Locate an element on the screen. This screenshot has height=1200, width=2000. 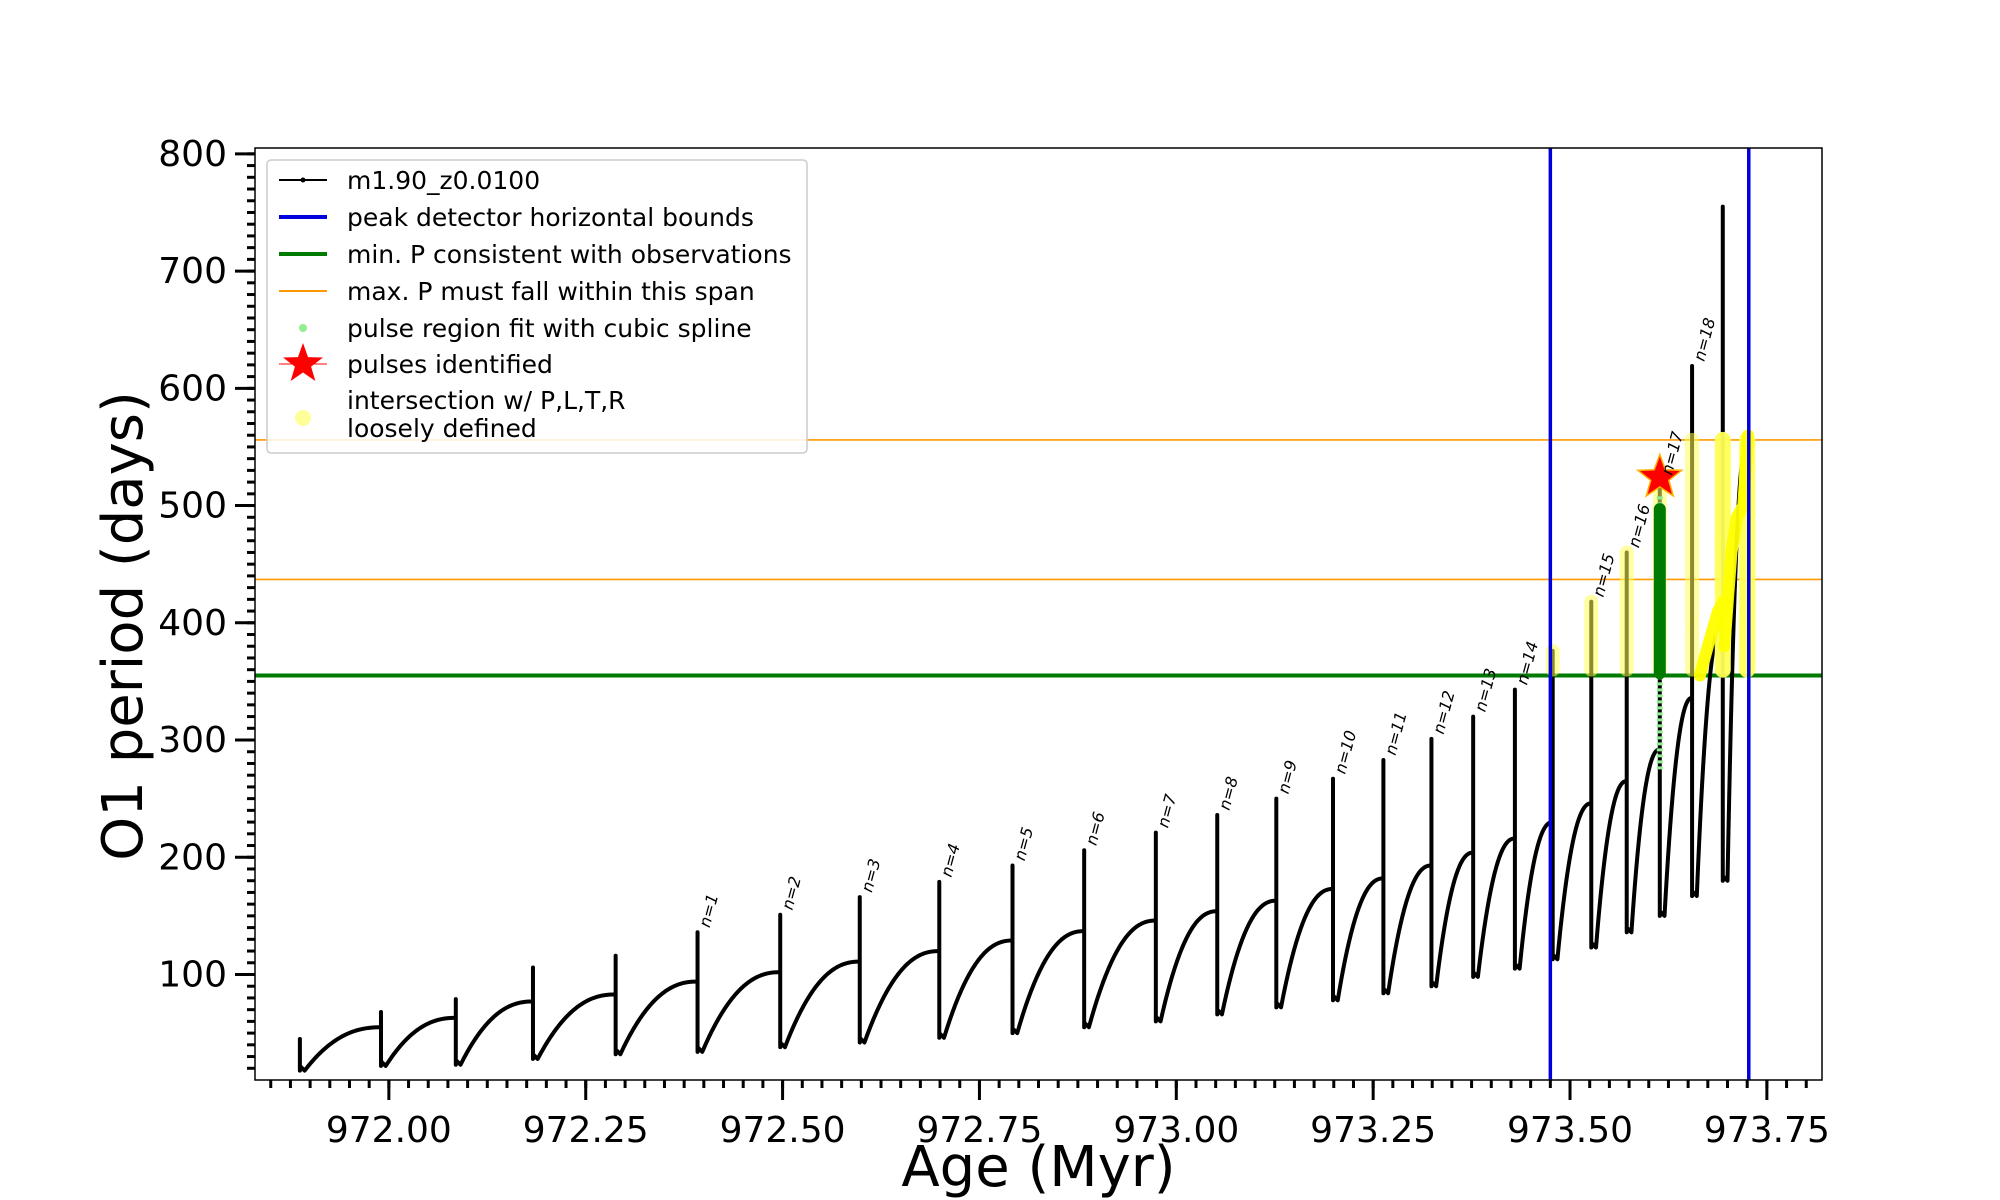
y-tick-label: 300 is located at coordinates (192, 740).